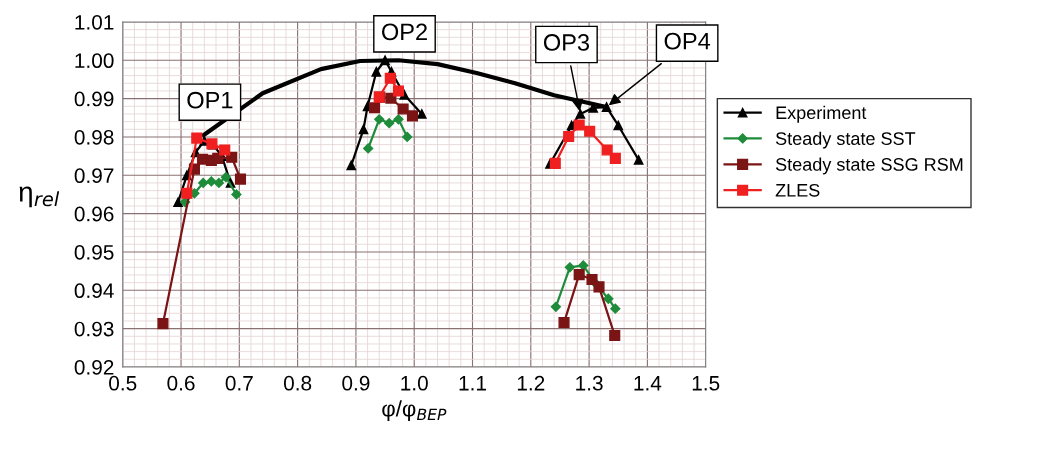 The height and width of the screenshot is (457, 1058). I want to click on legend-label: Experiment, so click(821, 114).